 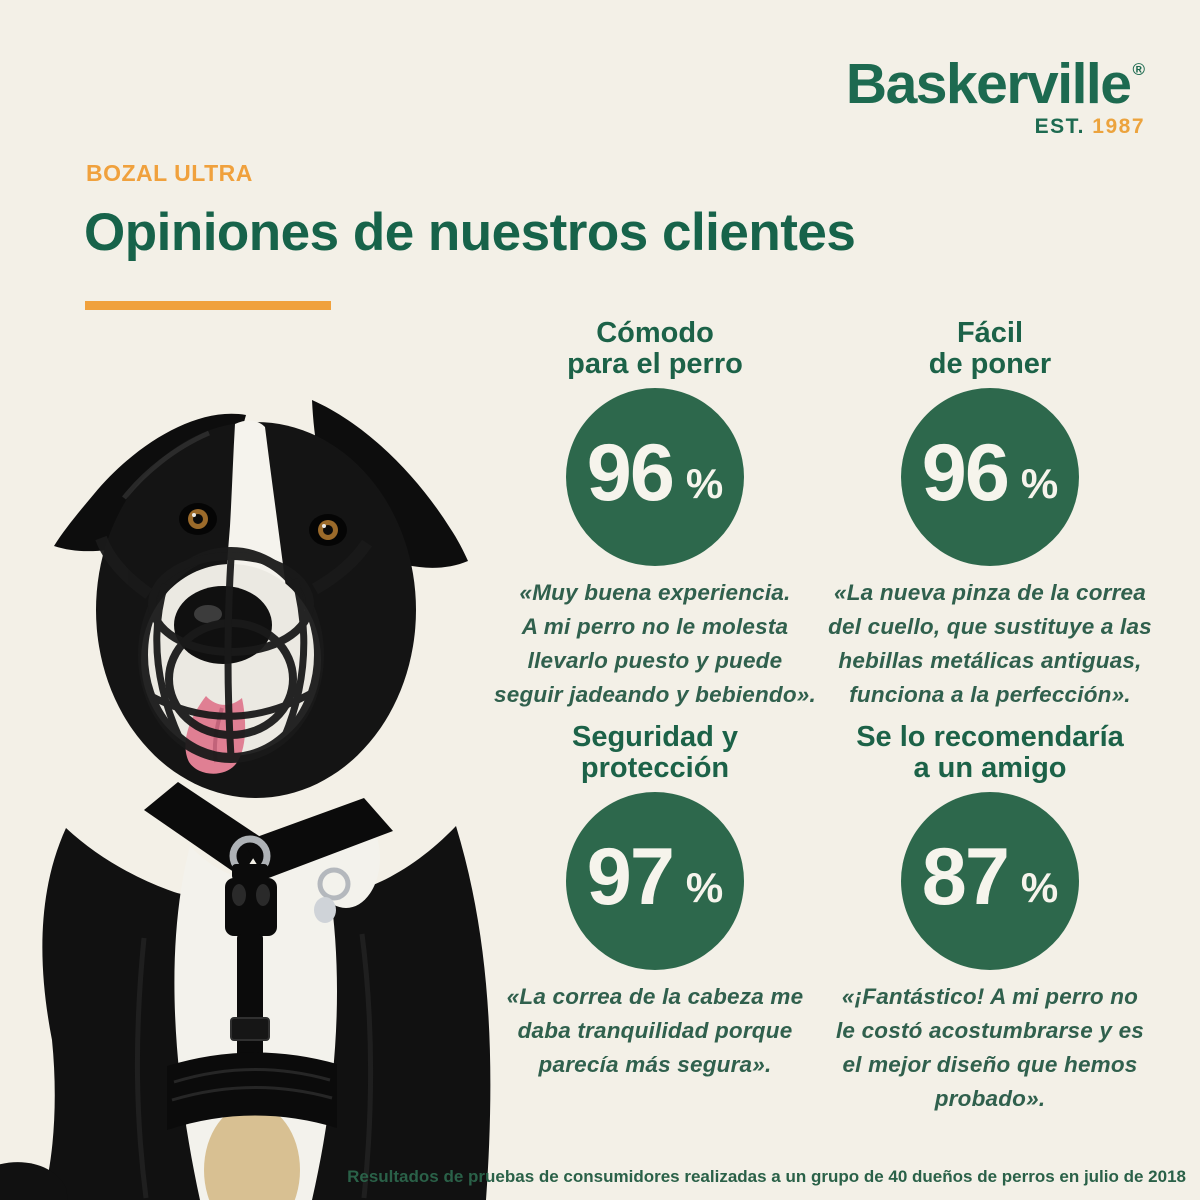 What do you see at coordinates (208, 305) in the screenshot?
I see `title-underline` at bounding box center [208, 305].